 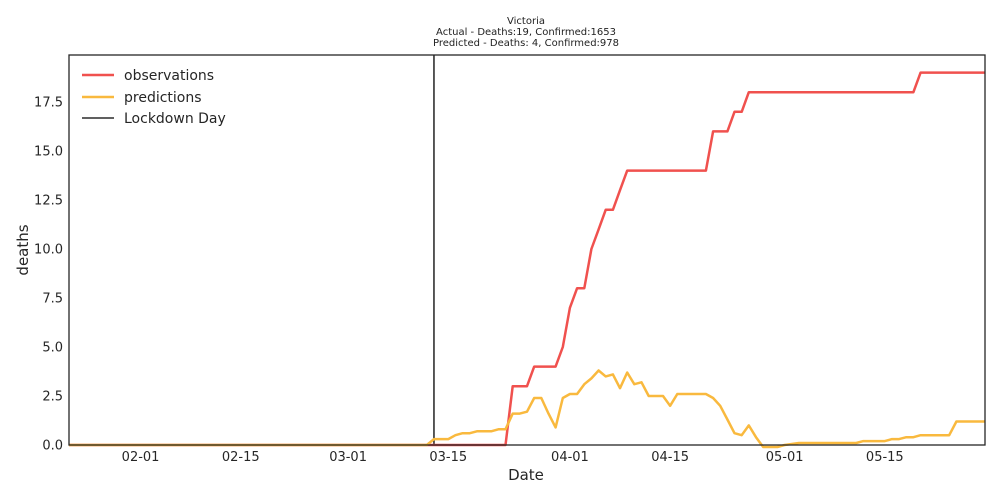 What do you see at coordinates (448, 457) in the screenshot?
I see `x-tick-label: 03-15` at bounding box center [448, 457].